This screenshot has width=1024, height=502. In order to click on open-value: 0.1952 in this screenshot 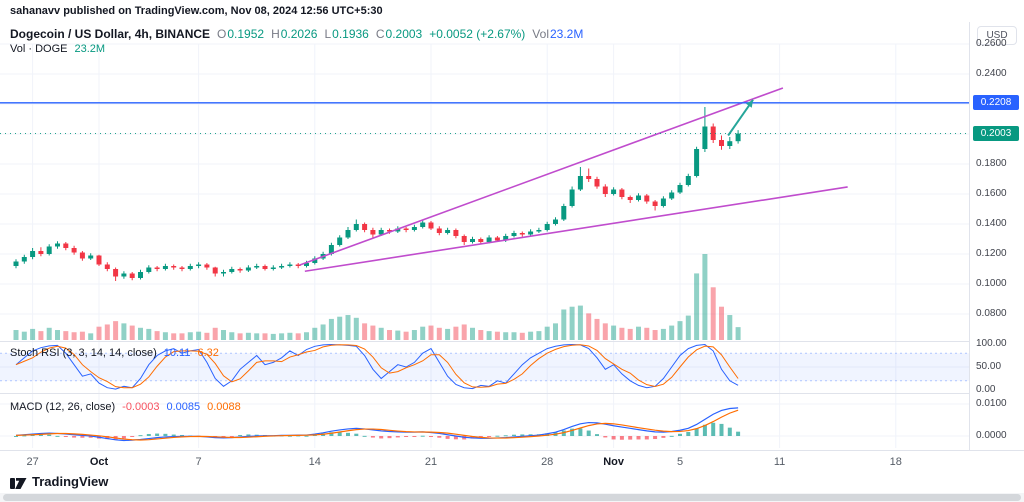, I will do `click(246, 34)`.